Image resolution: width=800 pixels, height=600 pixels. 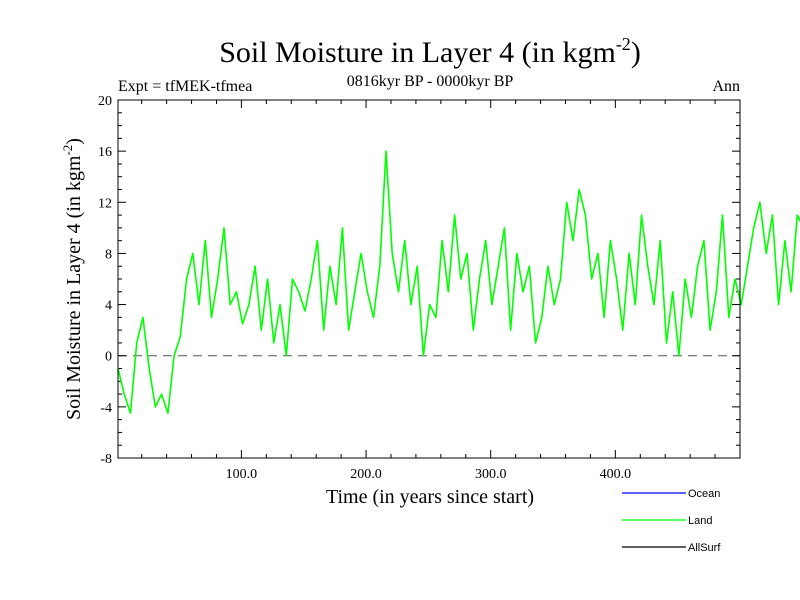 I want to click on y-axis-label-group: Soil Moisture in Layer 4 (in kgm-2), so click(x=72, y=279).